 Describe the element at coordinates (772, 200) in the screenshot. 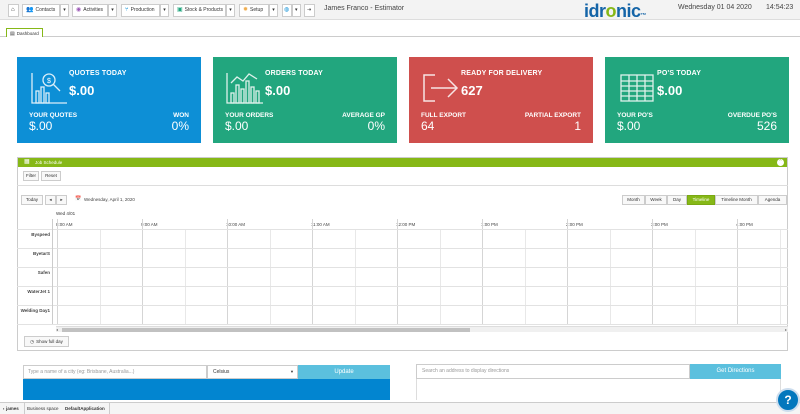

I see `view-agenda-button: Agenda` at that location.